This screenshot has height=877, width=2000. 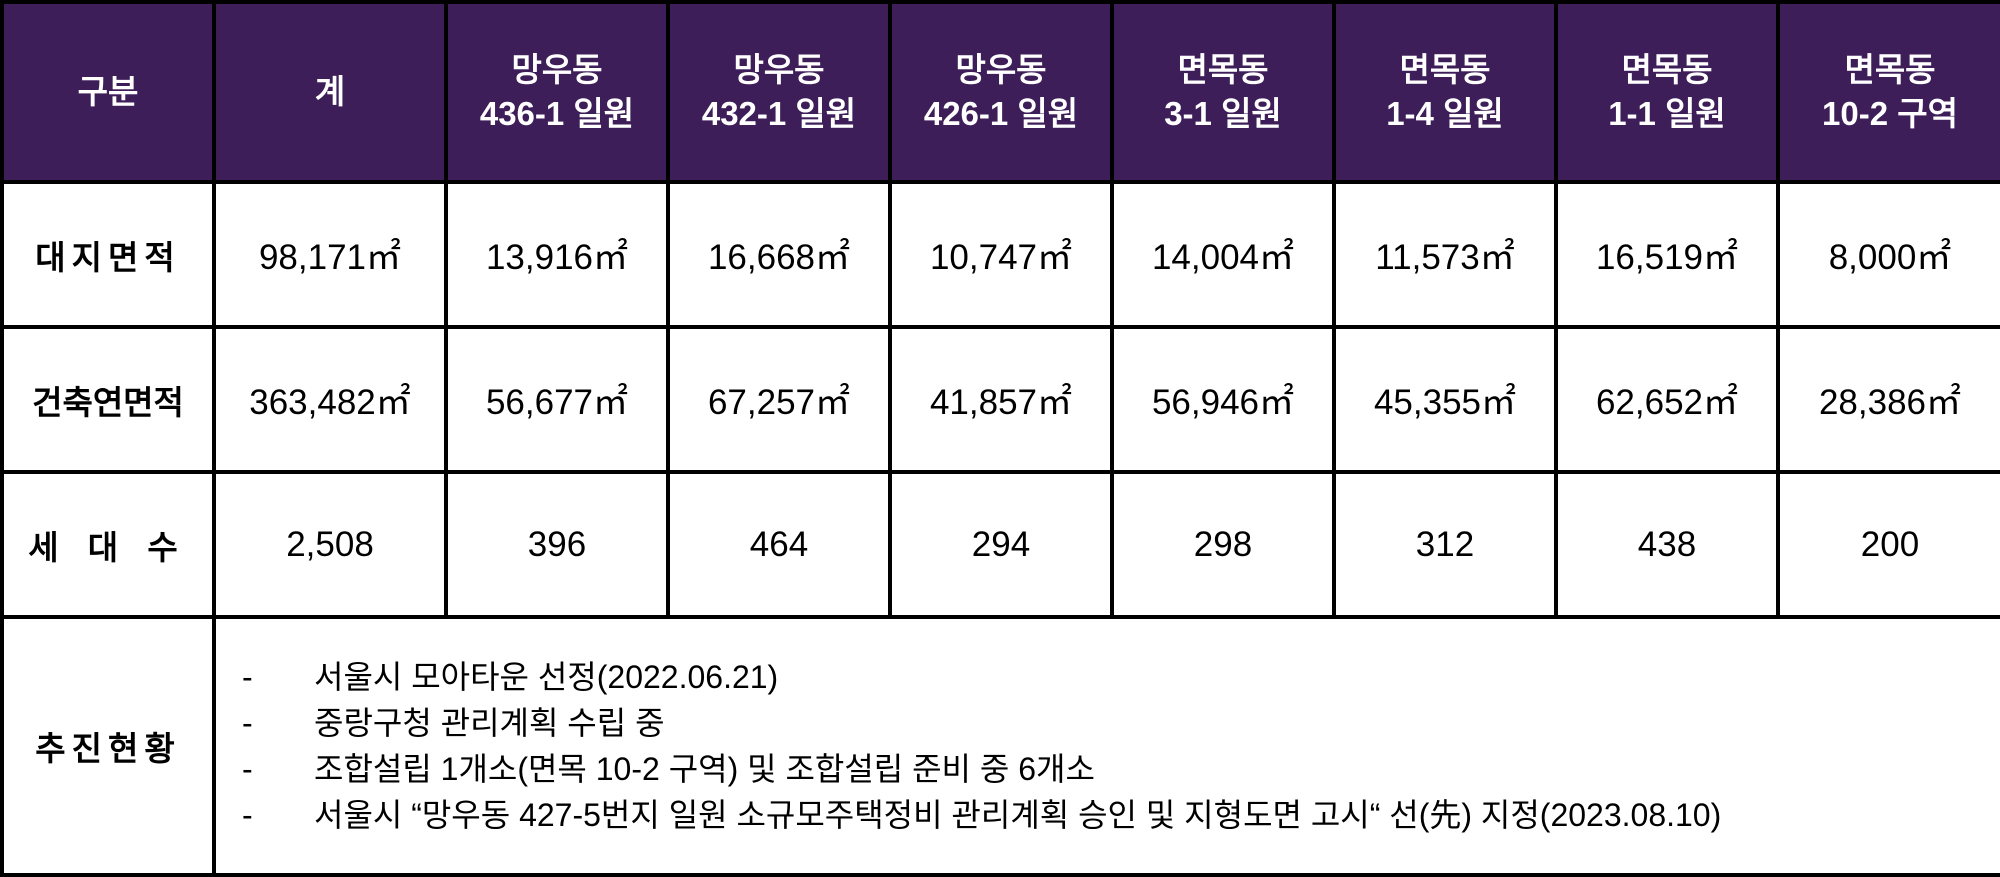 What do you see at coordinates (1445, 544) in the screenshot?
I see `table-cell: 312` at bounding box center [1445, 544].